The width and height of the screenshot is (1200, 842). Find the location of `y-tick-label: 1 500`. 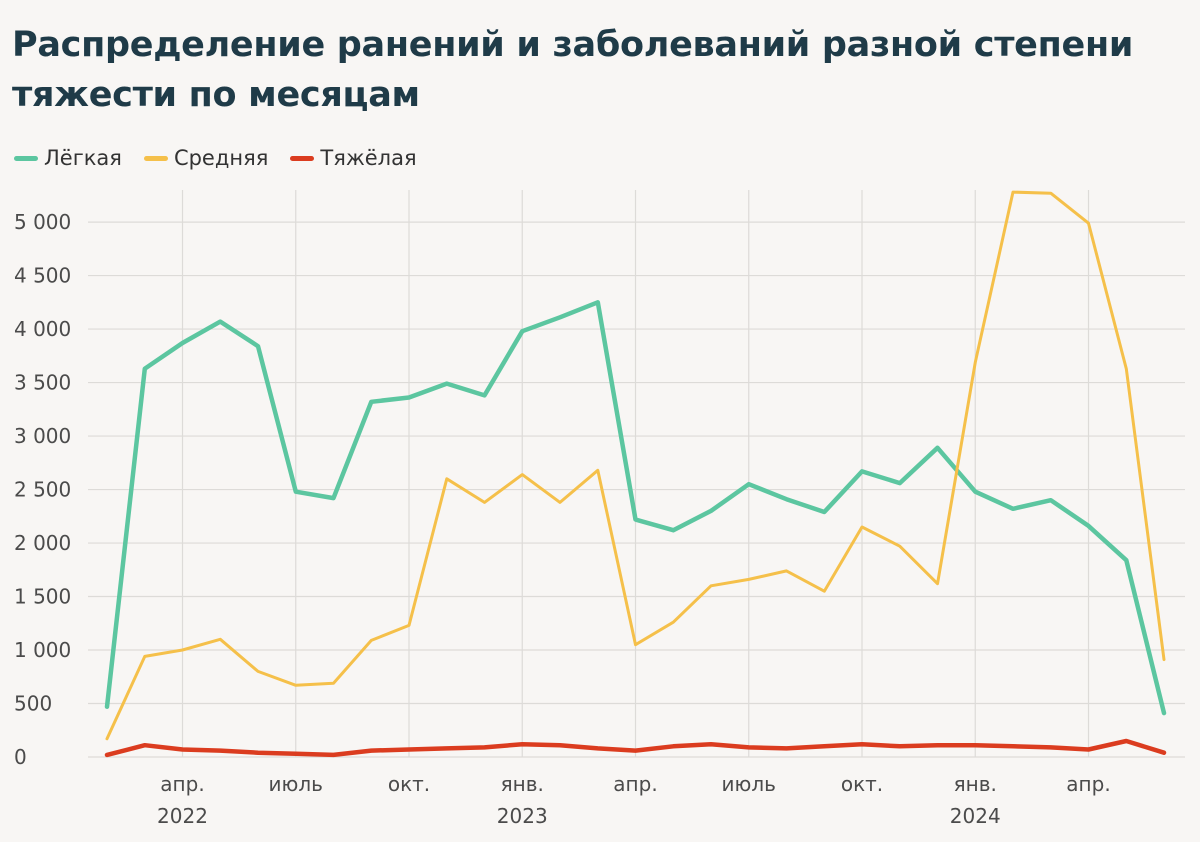

y-tick-label: 1 500 is located at coordinates (42, 597).